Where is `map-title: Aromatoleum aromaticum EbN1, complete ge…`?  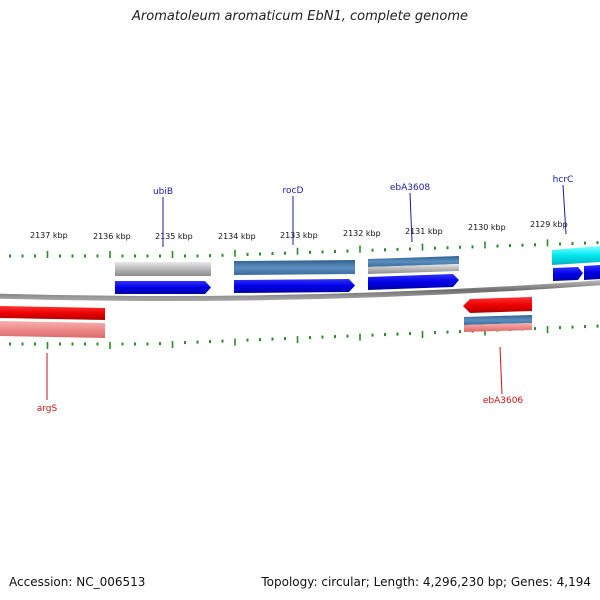
map-title: Aromatoleum aromaticum EbN1, complete ge… is located at coordinates (300, 16).